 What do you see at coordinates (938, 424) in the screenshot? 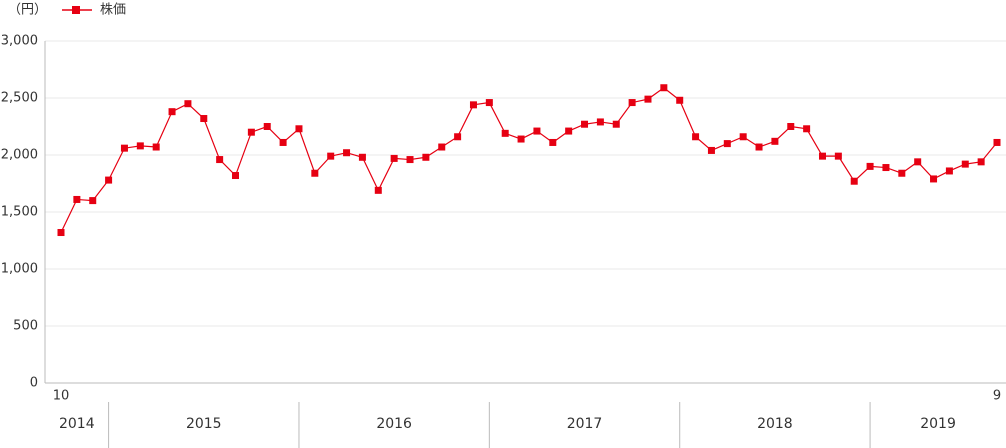
I see `year-label: 2019` at bounding box center [938, 424].